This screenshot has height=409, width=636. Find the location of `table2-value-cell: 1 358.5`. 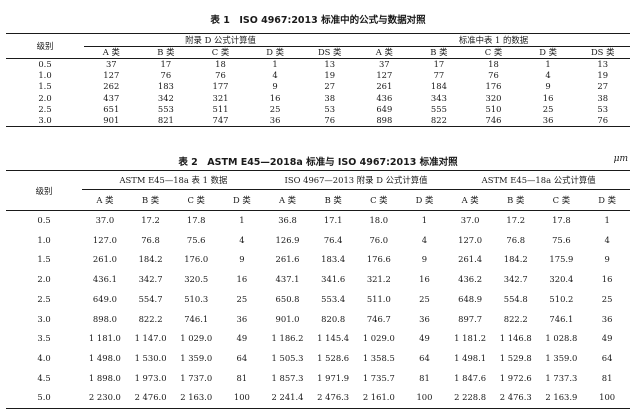

table2-value-cell: 1 358.5 is located at coordinates (378, 357).